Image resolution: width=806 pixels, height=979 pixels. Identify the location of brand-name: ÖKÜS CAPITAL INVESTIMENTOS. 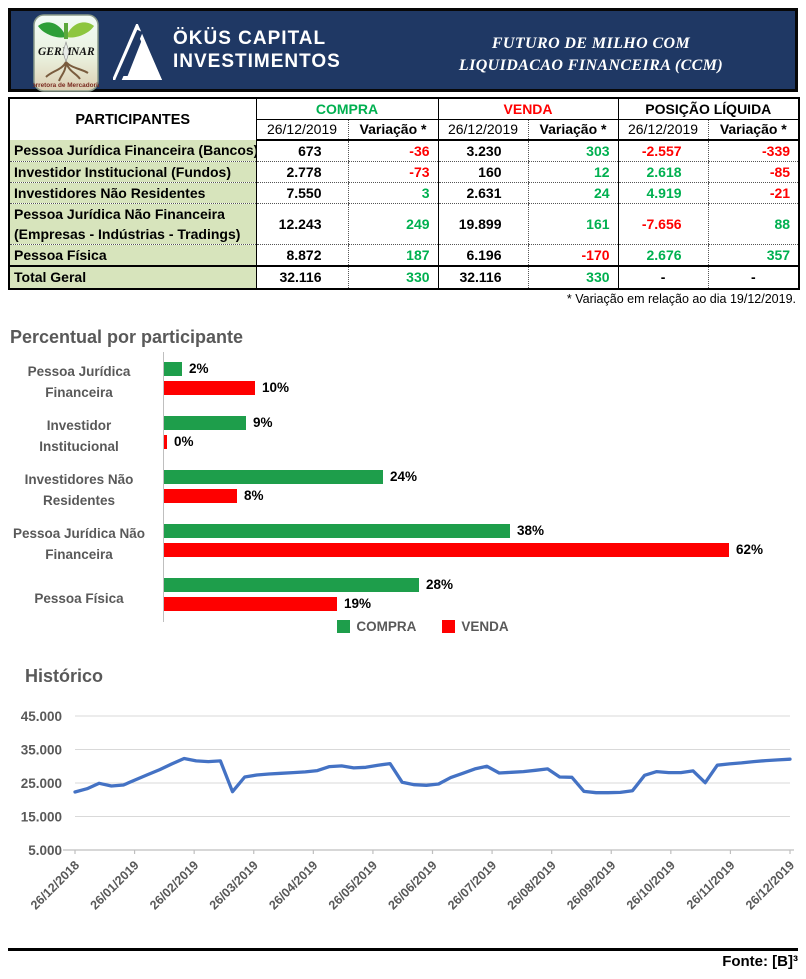
(257, 50).